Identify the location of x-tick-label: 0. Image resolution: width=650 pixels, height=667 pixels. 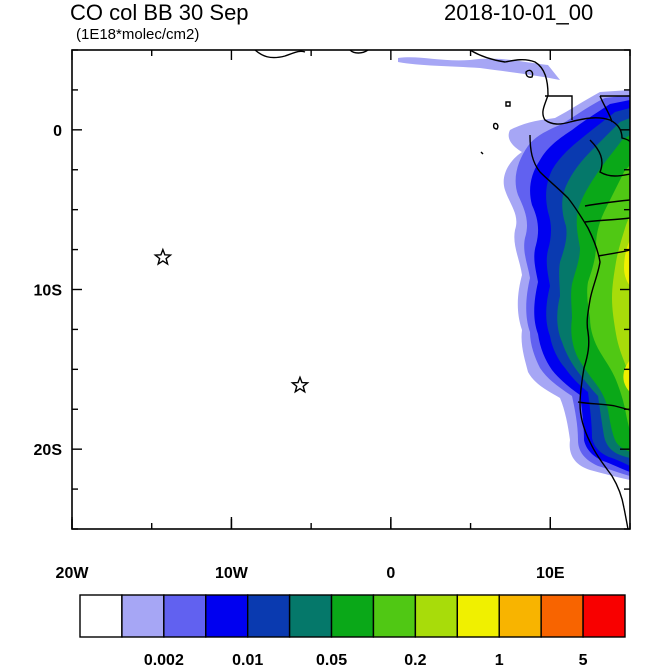
(390, 573).